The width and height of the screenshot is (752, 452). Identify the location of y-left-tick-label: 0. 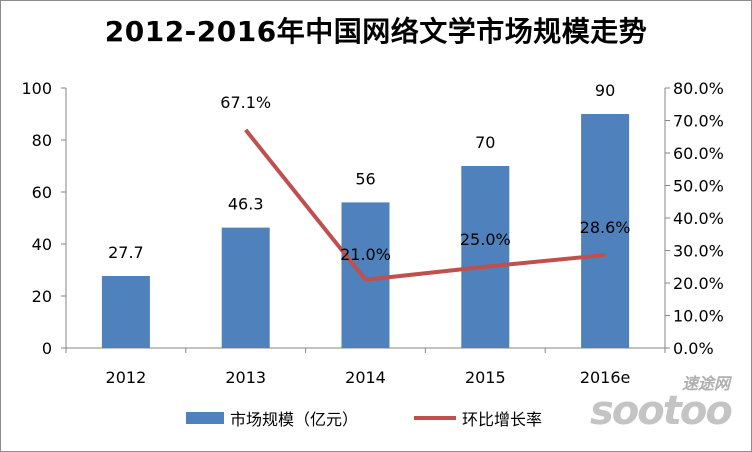
(47, 348).